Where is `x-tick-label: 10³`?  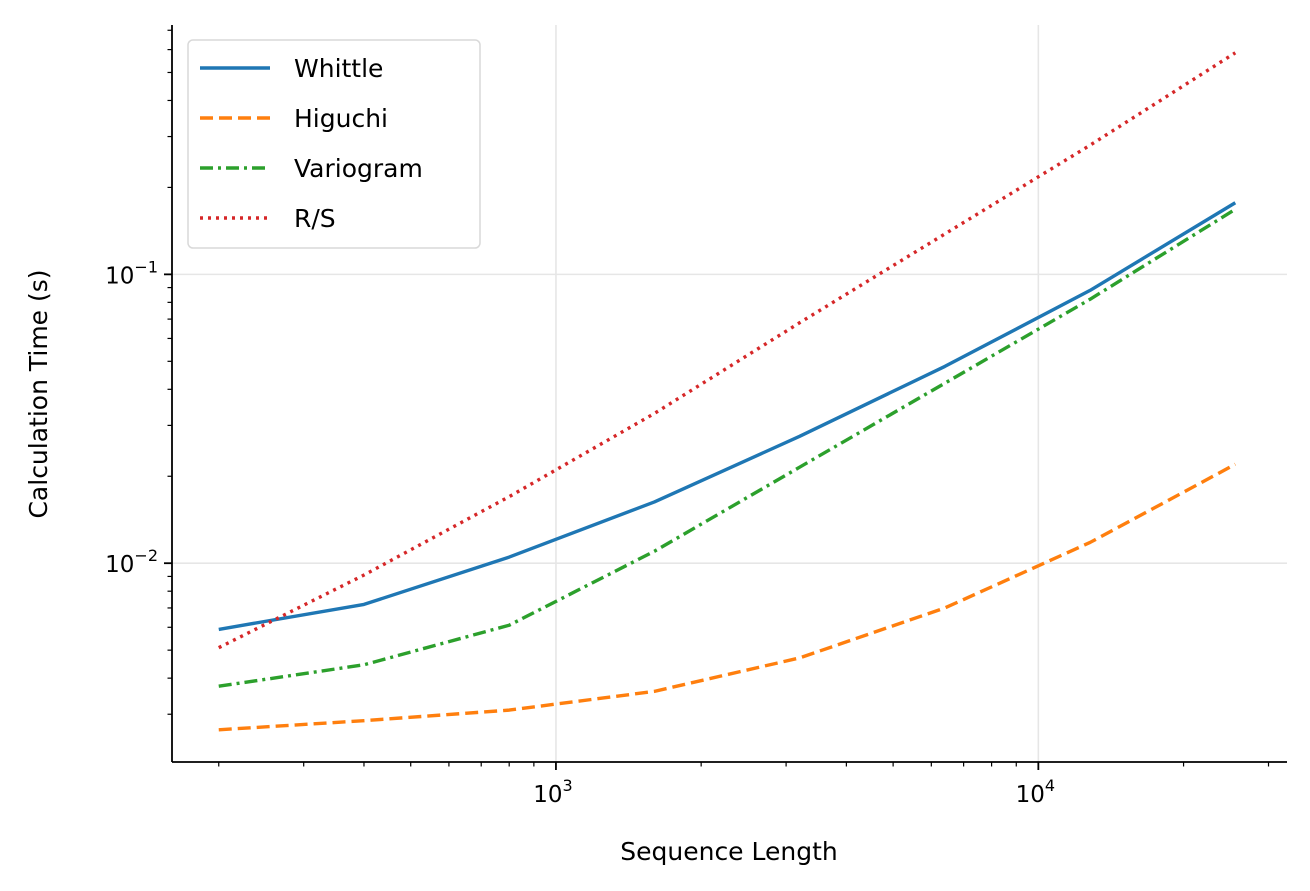
x-tick-label: 10³ is located at coordinates (552, 792).